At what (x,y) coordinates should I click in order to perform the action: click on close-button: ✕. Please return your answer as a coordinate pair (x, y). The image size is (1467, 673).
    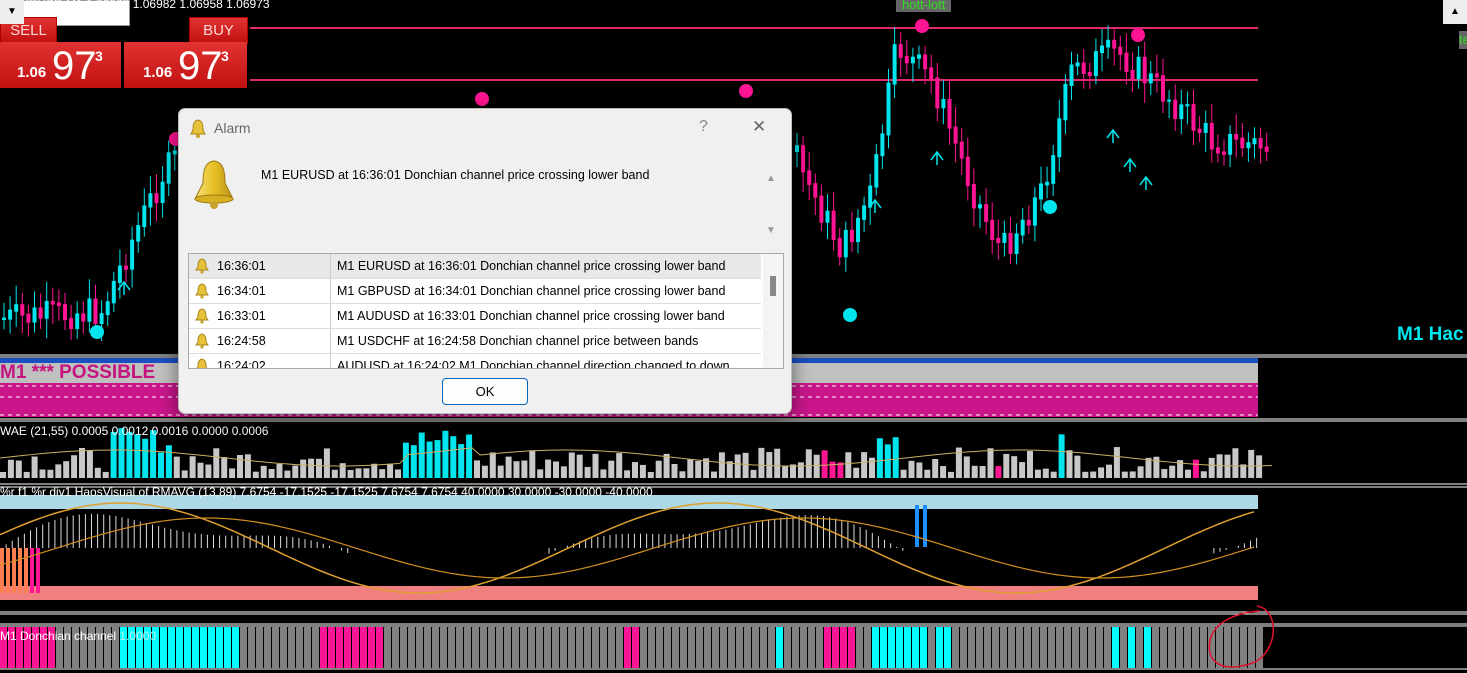
    Looking at the image, I should click on (759, 126).